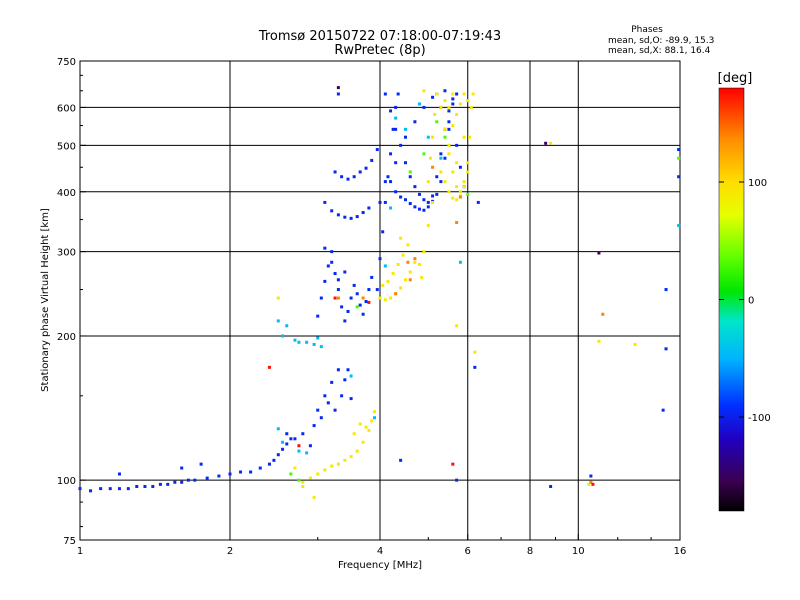  Describe the element at coordinates (751, 301) in the screenshot. I see `colorbar-tick-label: 0` at that location.